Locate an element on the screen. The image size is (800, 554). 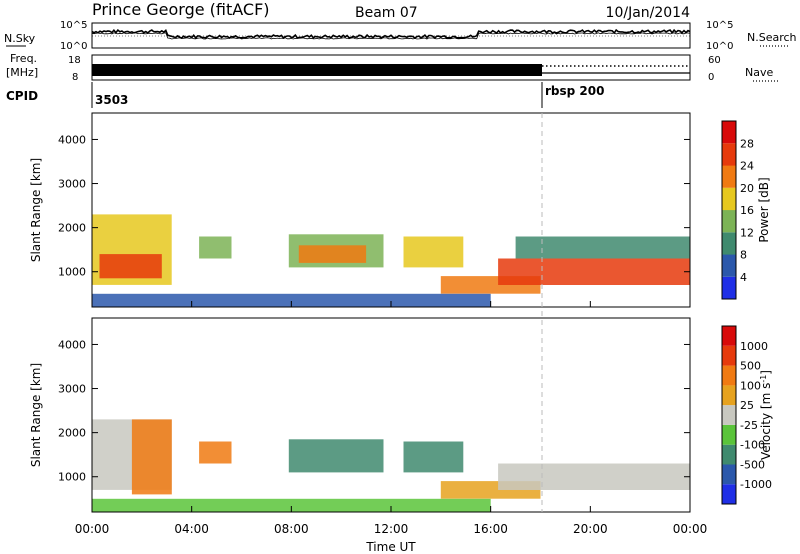
power-ytick-label-2: 3000 is located at coordinates (72, 184).